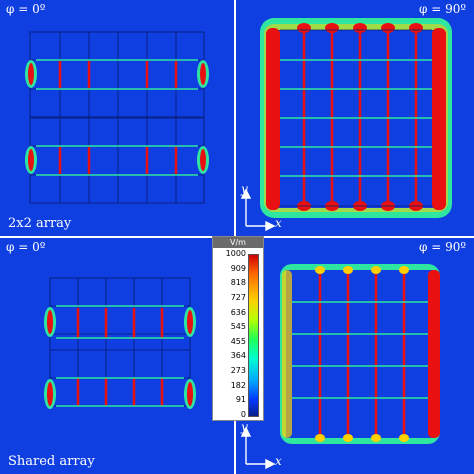 Image resolution: width=474 pixels, height=474 pixels. I want to click on field-map-2x2-phi0, so click(117, 117).